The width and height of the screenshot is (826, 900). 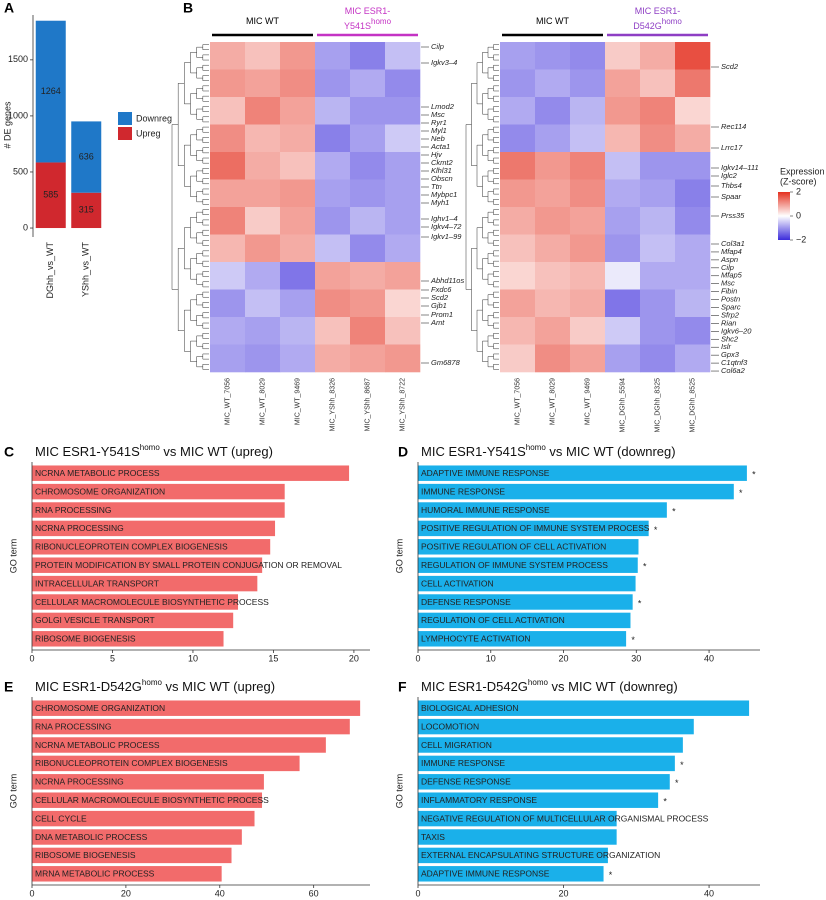 I want to click on panel-title: MIC ESR1-D542Ghomo vs MIC WT (upreg), so click(x=155, y=686).